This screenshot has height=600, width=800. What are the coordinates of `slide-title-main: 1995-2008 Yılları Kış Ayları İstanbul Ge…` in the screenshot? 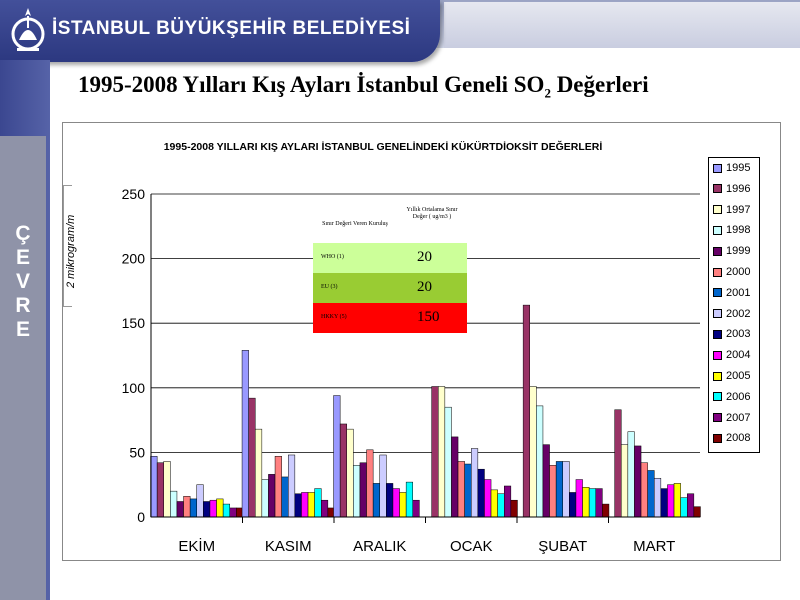 It's located at (311, 84).